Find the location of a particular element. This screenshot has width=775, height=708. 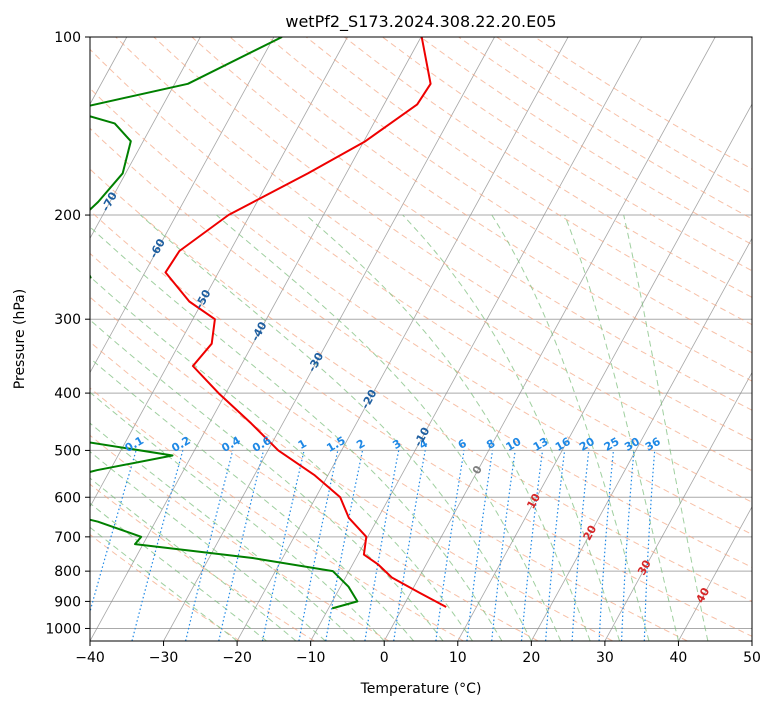

x-tick-label: 30 is located at coordinates (605, 658).